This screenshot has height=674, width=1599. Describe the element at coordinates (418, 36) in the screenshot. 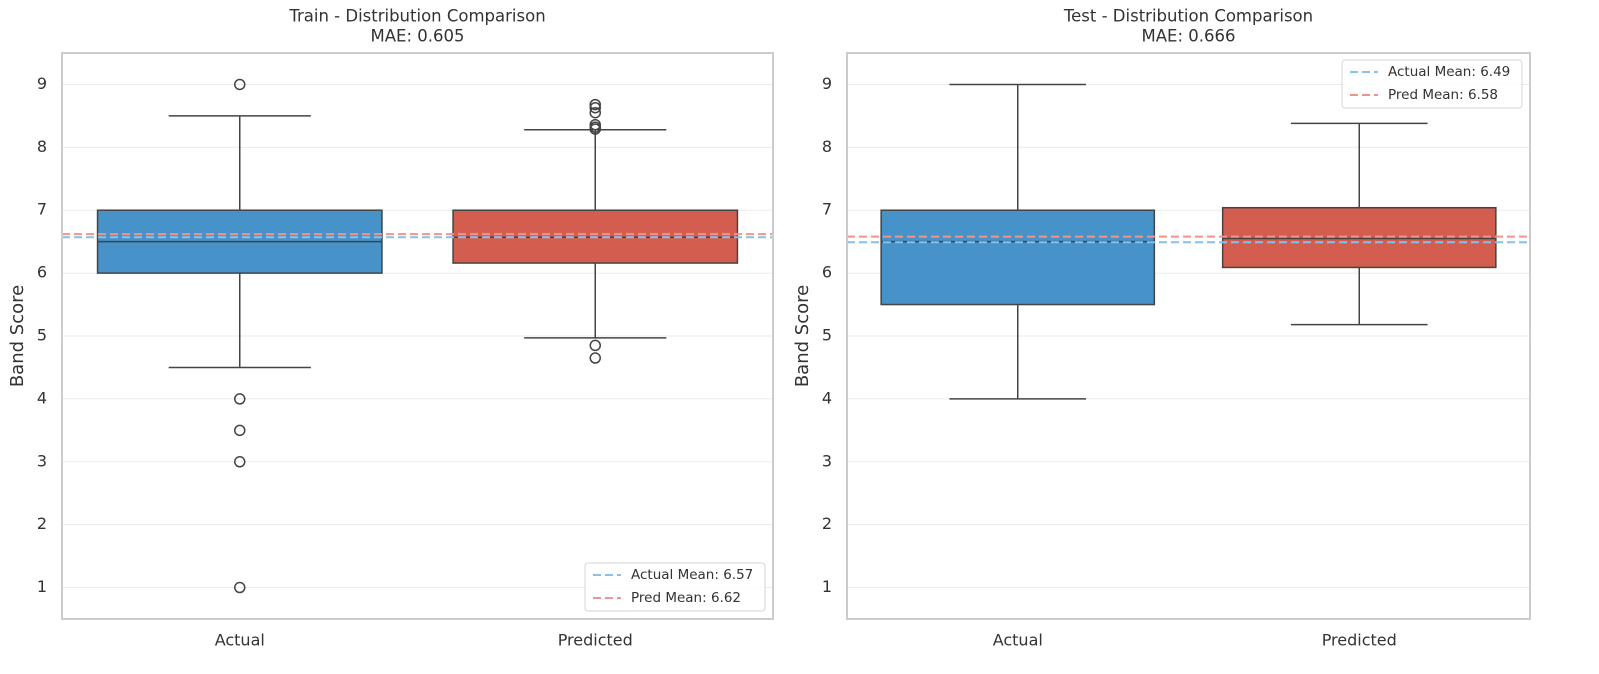

I see `chart-subtitle: MAE: 0.605` at that location.